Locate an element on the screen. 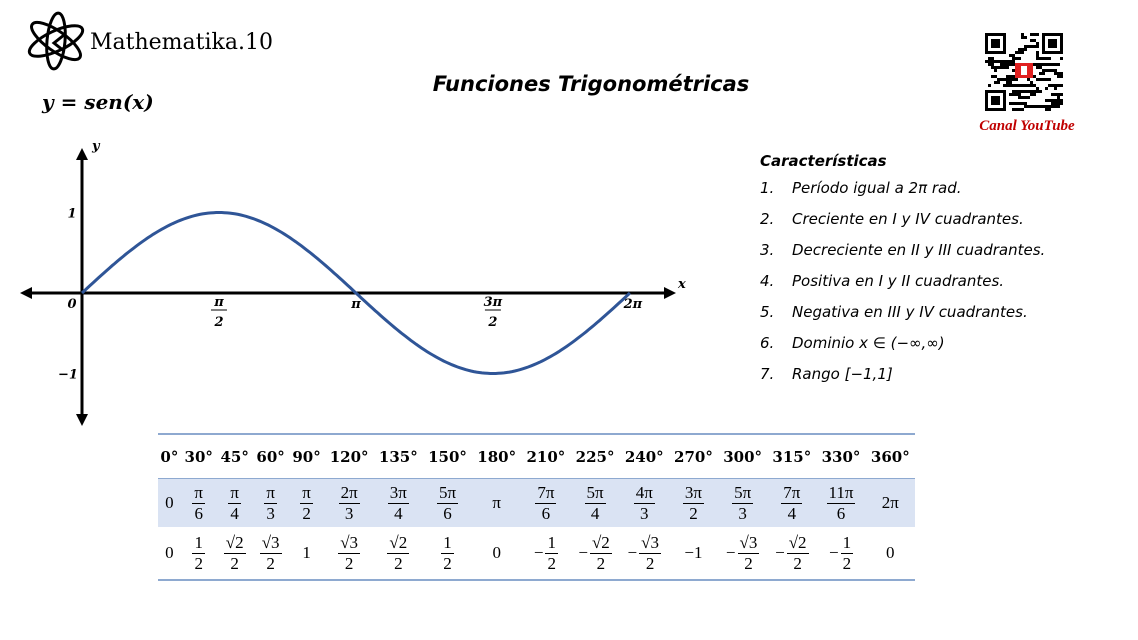  characteristics-heading: Características is located at coordinates (823, 161).